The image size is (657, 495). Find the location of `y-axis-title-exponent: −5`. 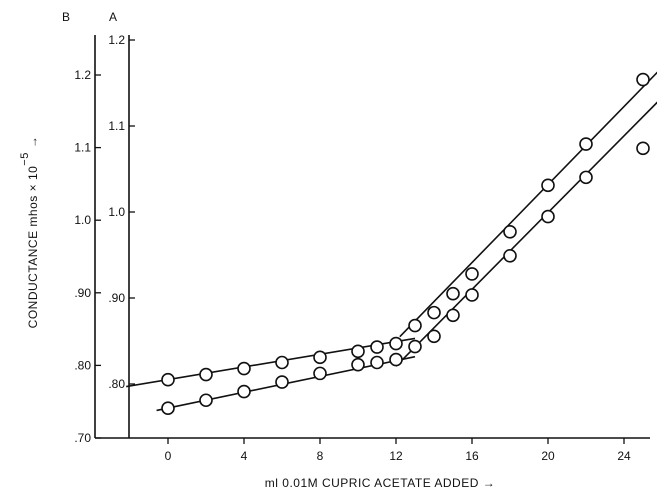

y-axis-title-exponent: −5 is located at coordinates (25, 159).